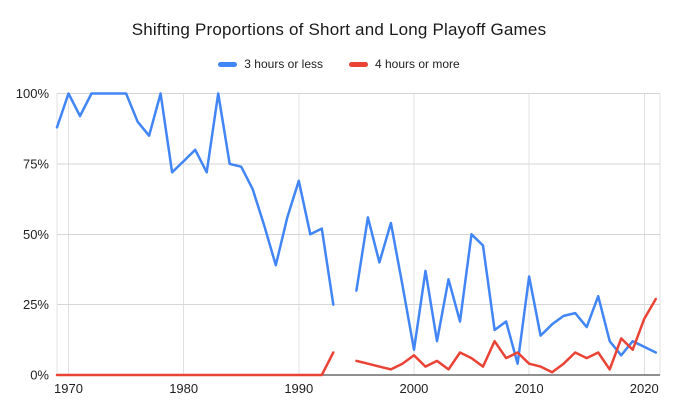 Image resolution: width=678 pixels, height=419 pixels. What do you see at coordinates (36, 163) in the screenshot?
I see `y-axis-tick-label: 75%` at bounding box center [36, 163].